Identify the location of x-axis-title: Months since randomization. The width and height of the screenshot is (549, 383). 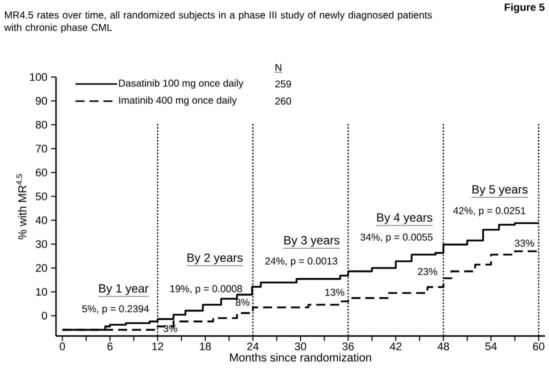
(301, 357).